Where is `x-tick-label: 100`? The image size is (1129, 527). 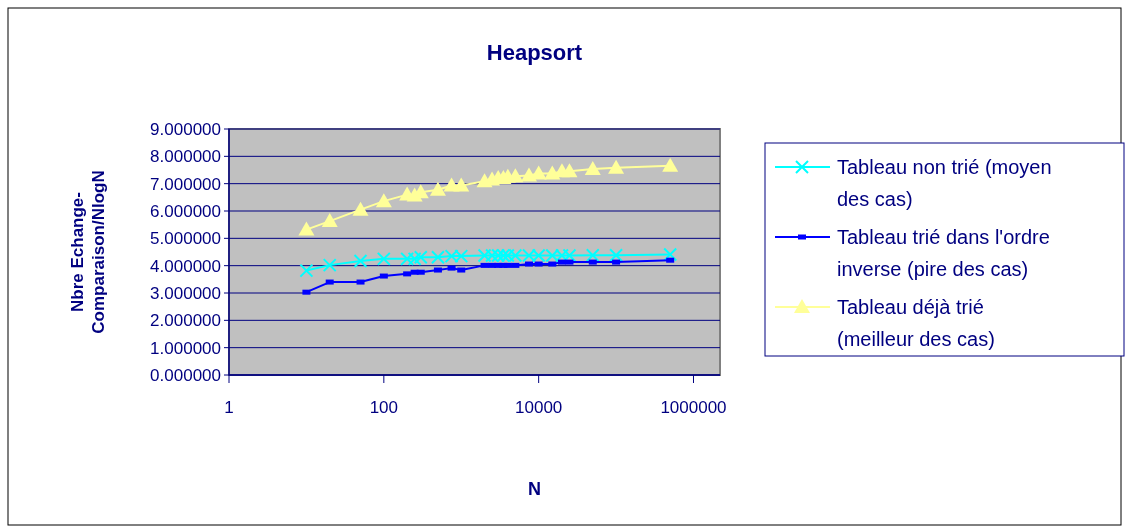 x-tick-label: 100 is located at coordinates (384, 407).